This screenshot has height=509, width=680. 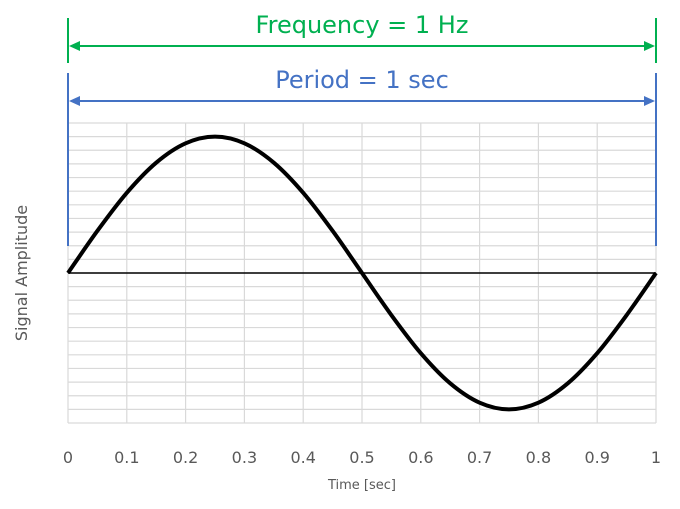 I want to click on x-tick-label: 0.8, so click(x=538, y=457).